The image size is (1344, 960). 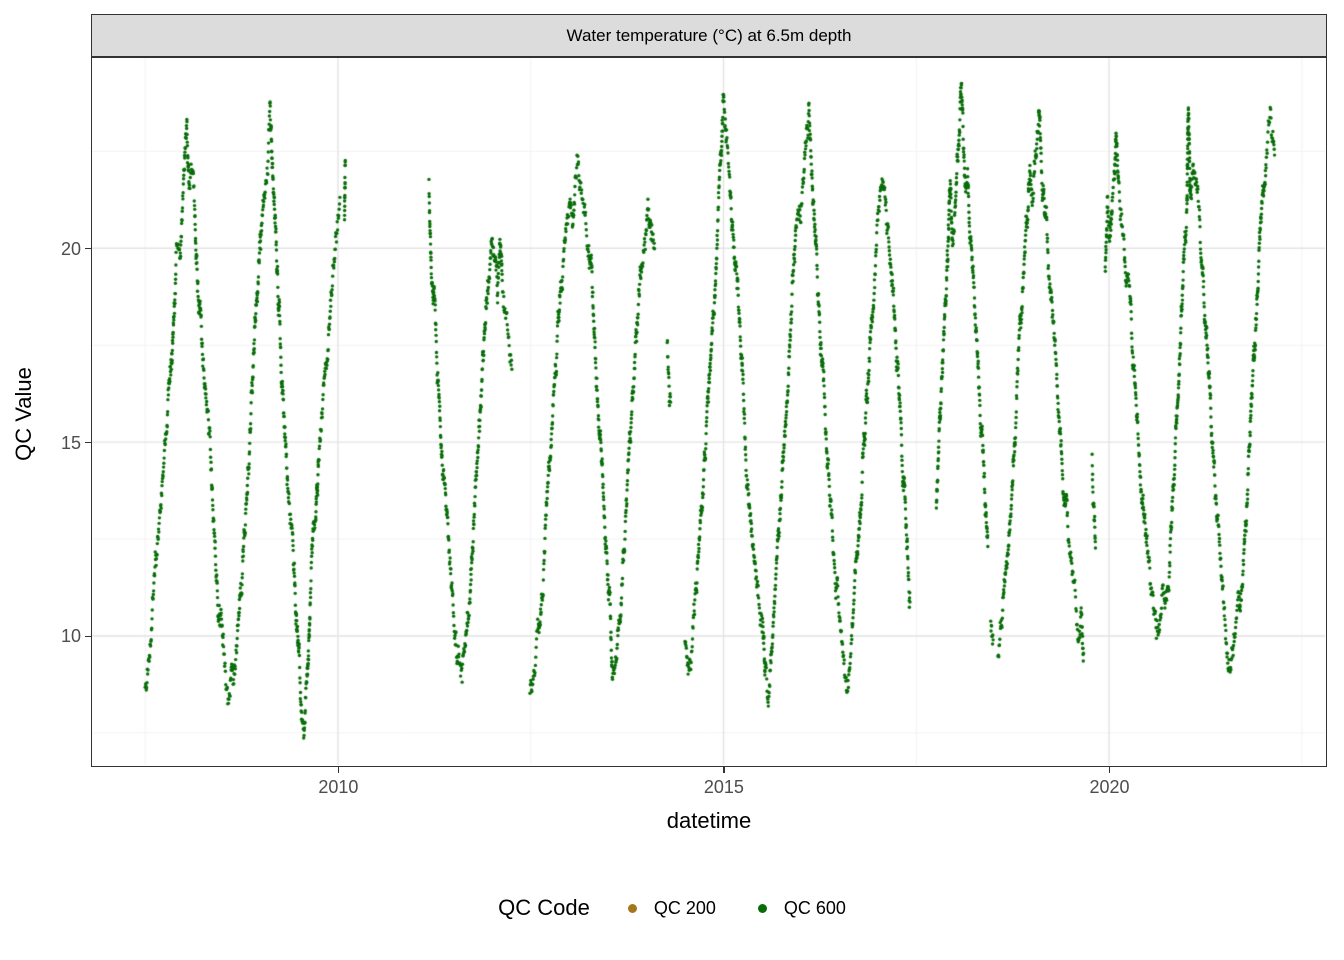 I want to click on y-tick-label: 15, so click(x=70, y=442).